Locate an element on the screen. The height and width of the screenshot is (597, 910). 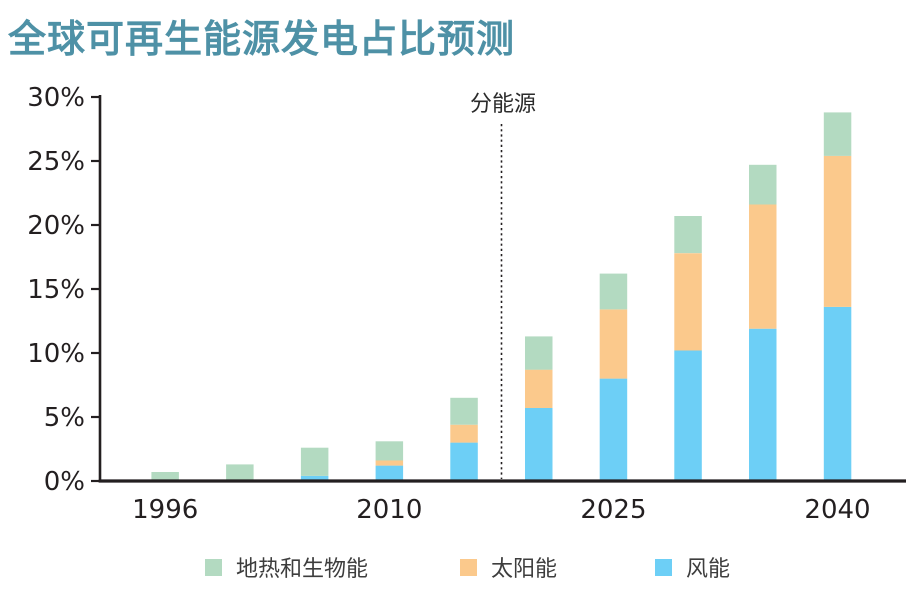
y-tick-label: 20% is located at coordinates (56, 226).